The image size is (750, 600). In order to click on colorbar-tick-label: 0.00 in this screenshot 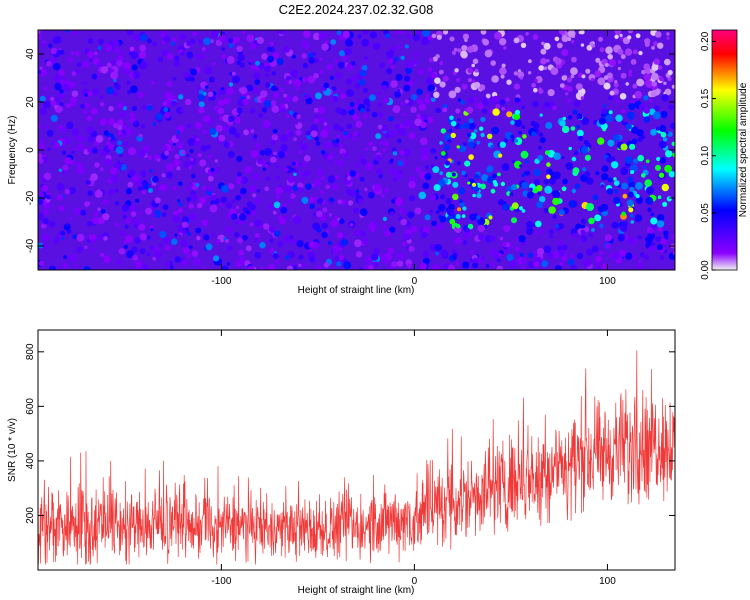, I will do `click(705, 270)`.